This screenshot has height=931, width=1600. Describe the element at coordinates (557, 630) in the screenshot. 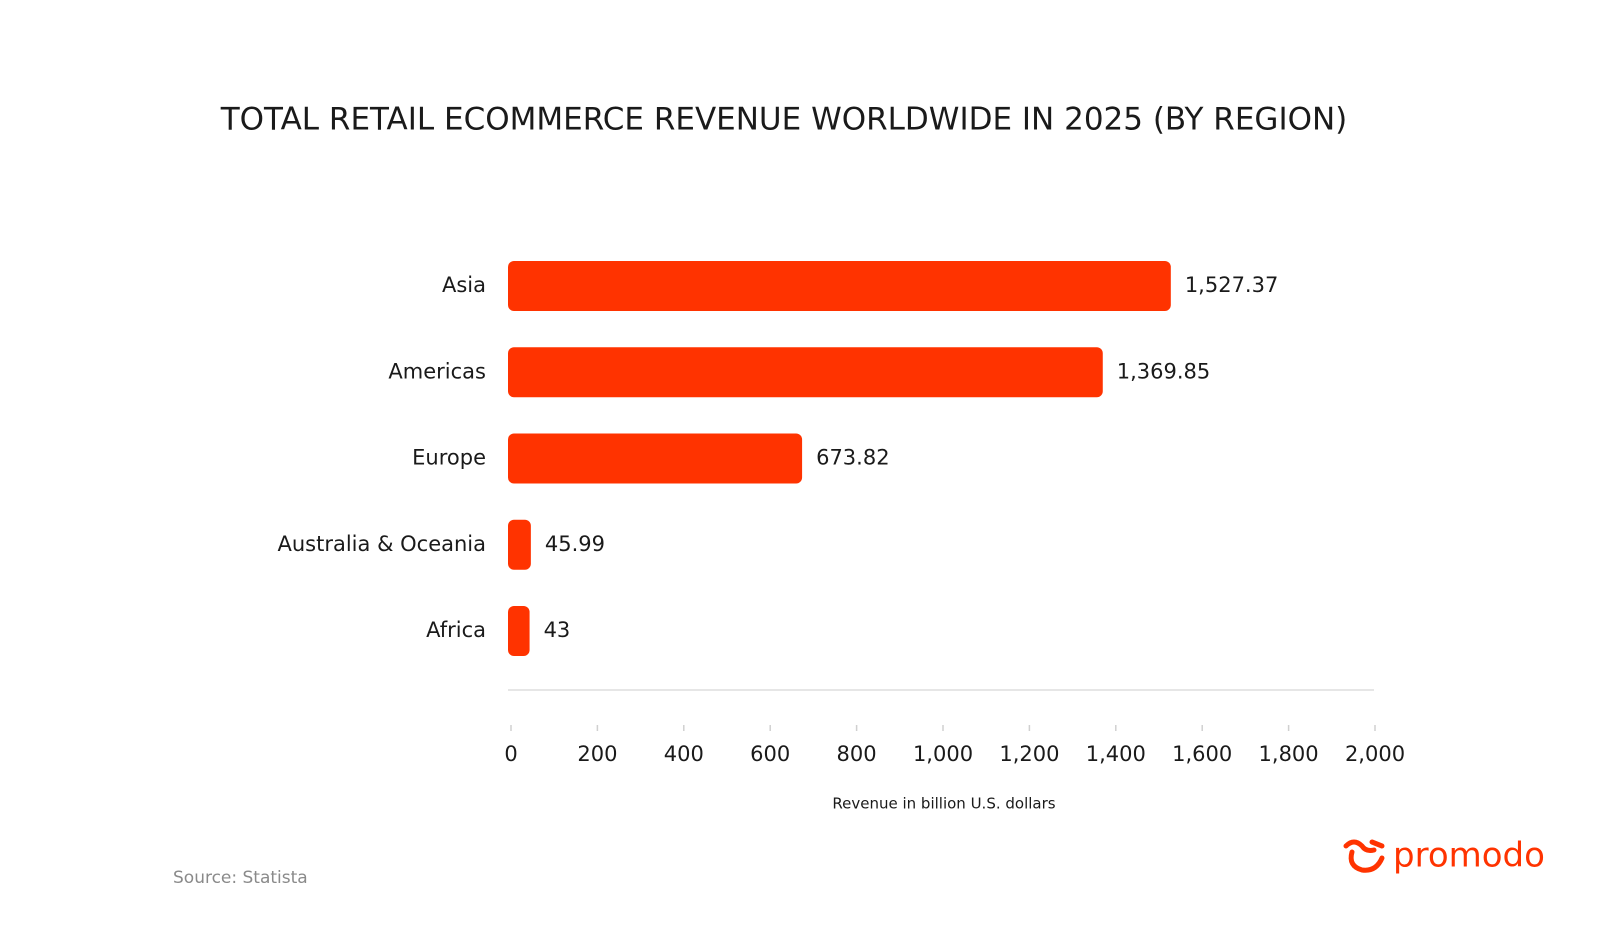

I see `value-label: 43` at that location.